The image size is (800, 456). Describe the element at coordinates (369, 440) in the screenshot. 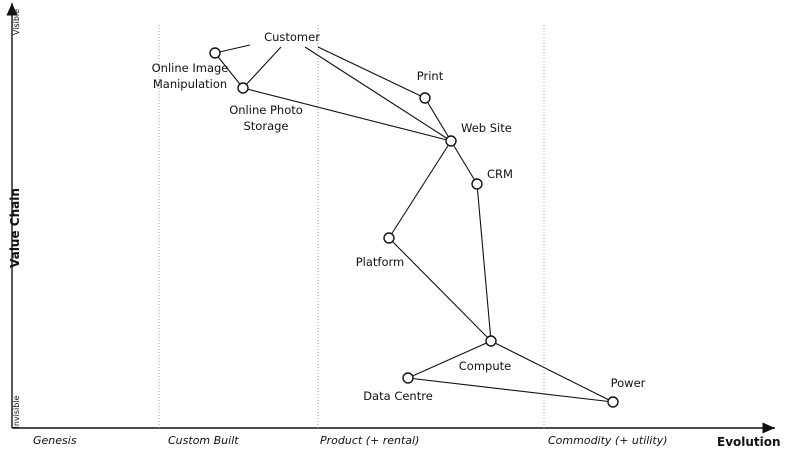

I see `stage-label: Product (+ rental)` at that location.